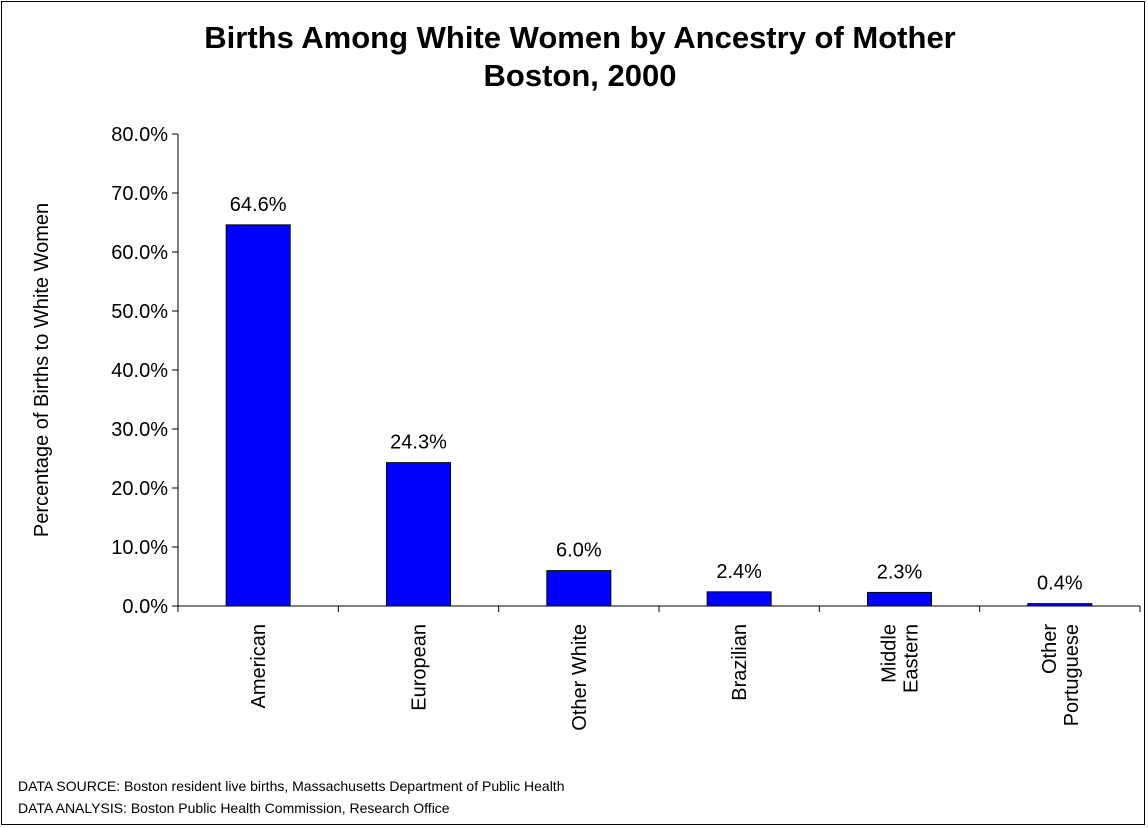  Describe the element at coordinates (739, 572) in the screenshot. I see `data-label: 2.4%` at that location.